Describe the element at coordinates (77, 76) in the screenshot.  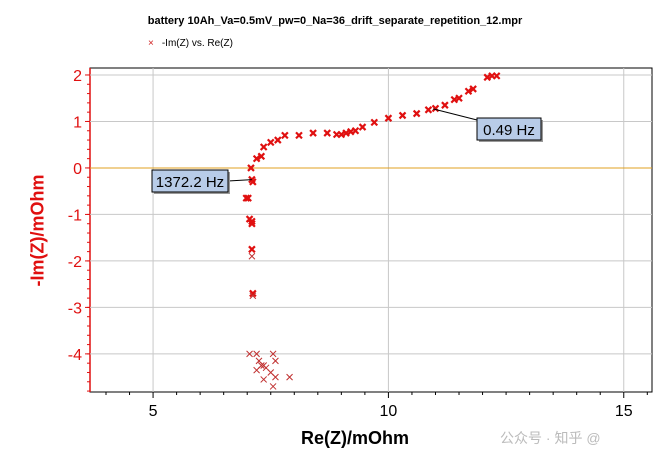
I see `y-tick-label: 2` at that location.